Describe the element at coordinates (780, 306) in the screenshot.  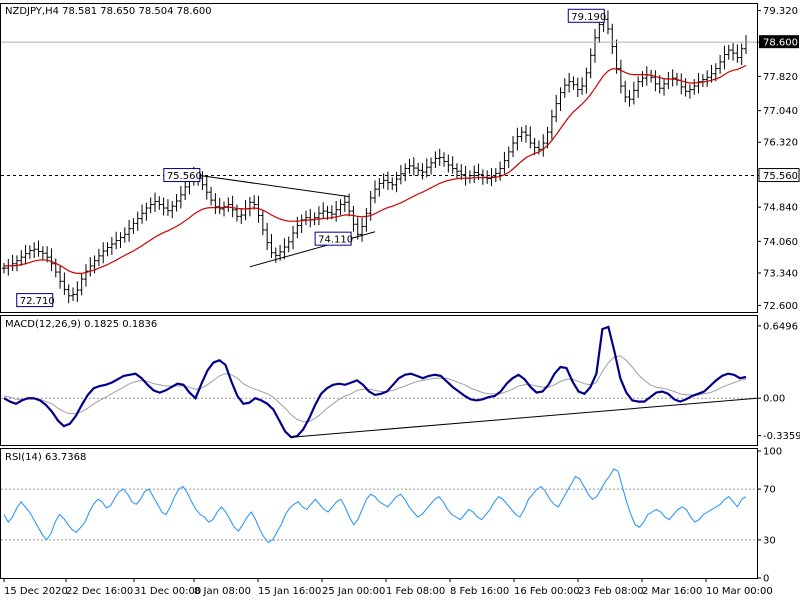
I see `price-tick-label: 72.600` at that location.